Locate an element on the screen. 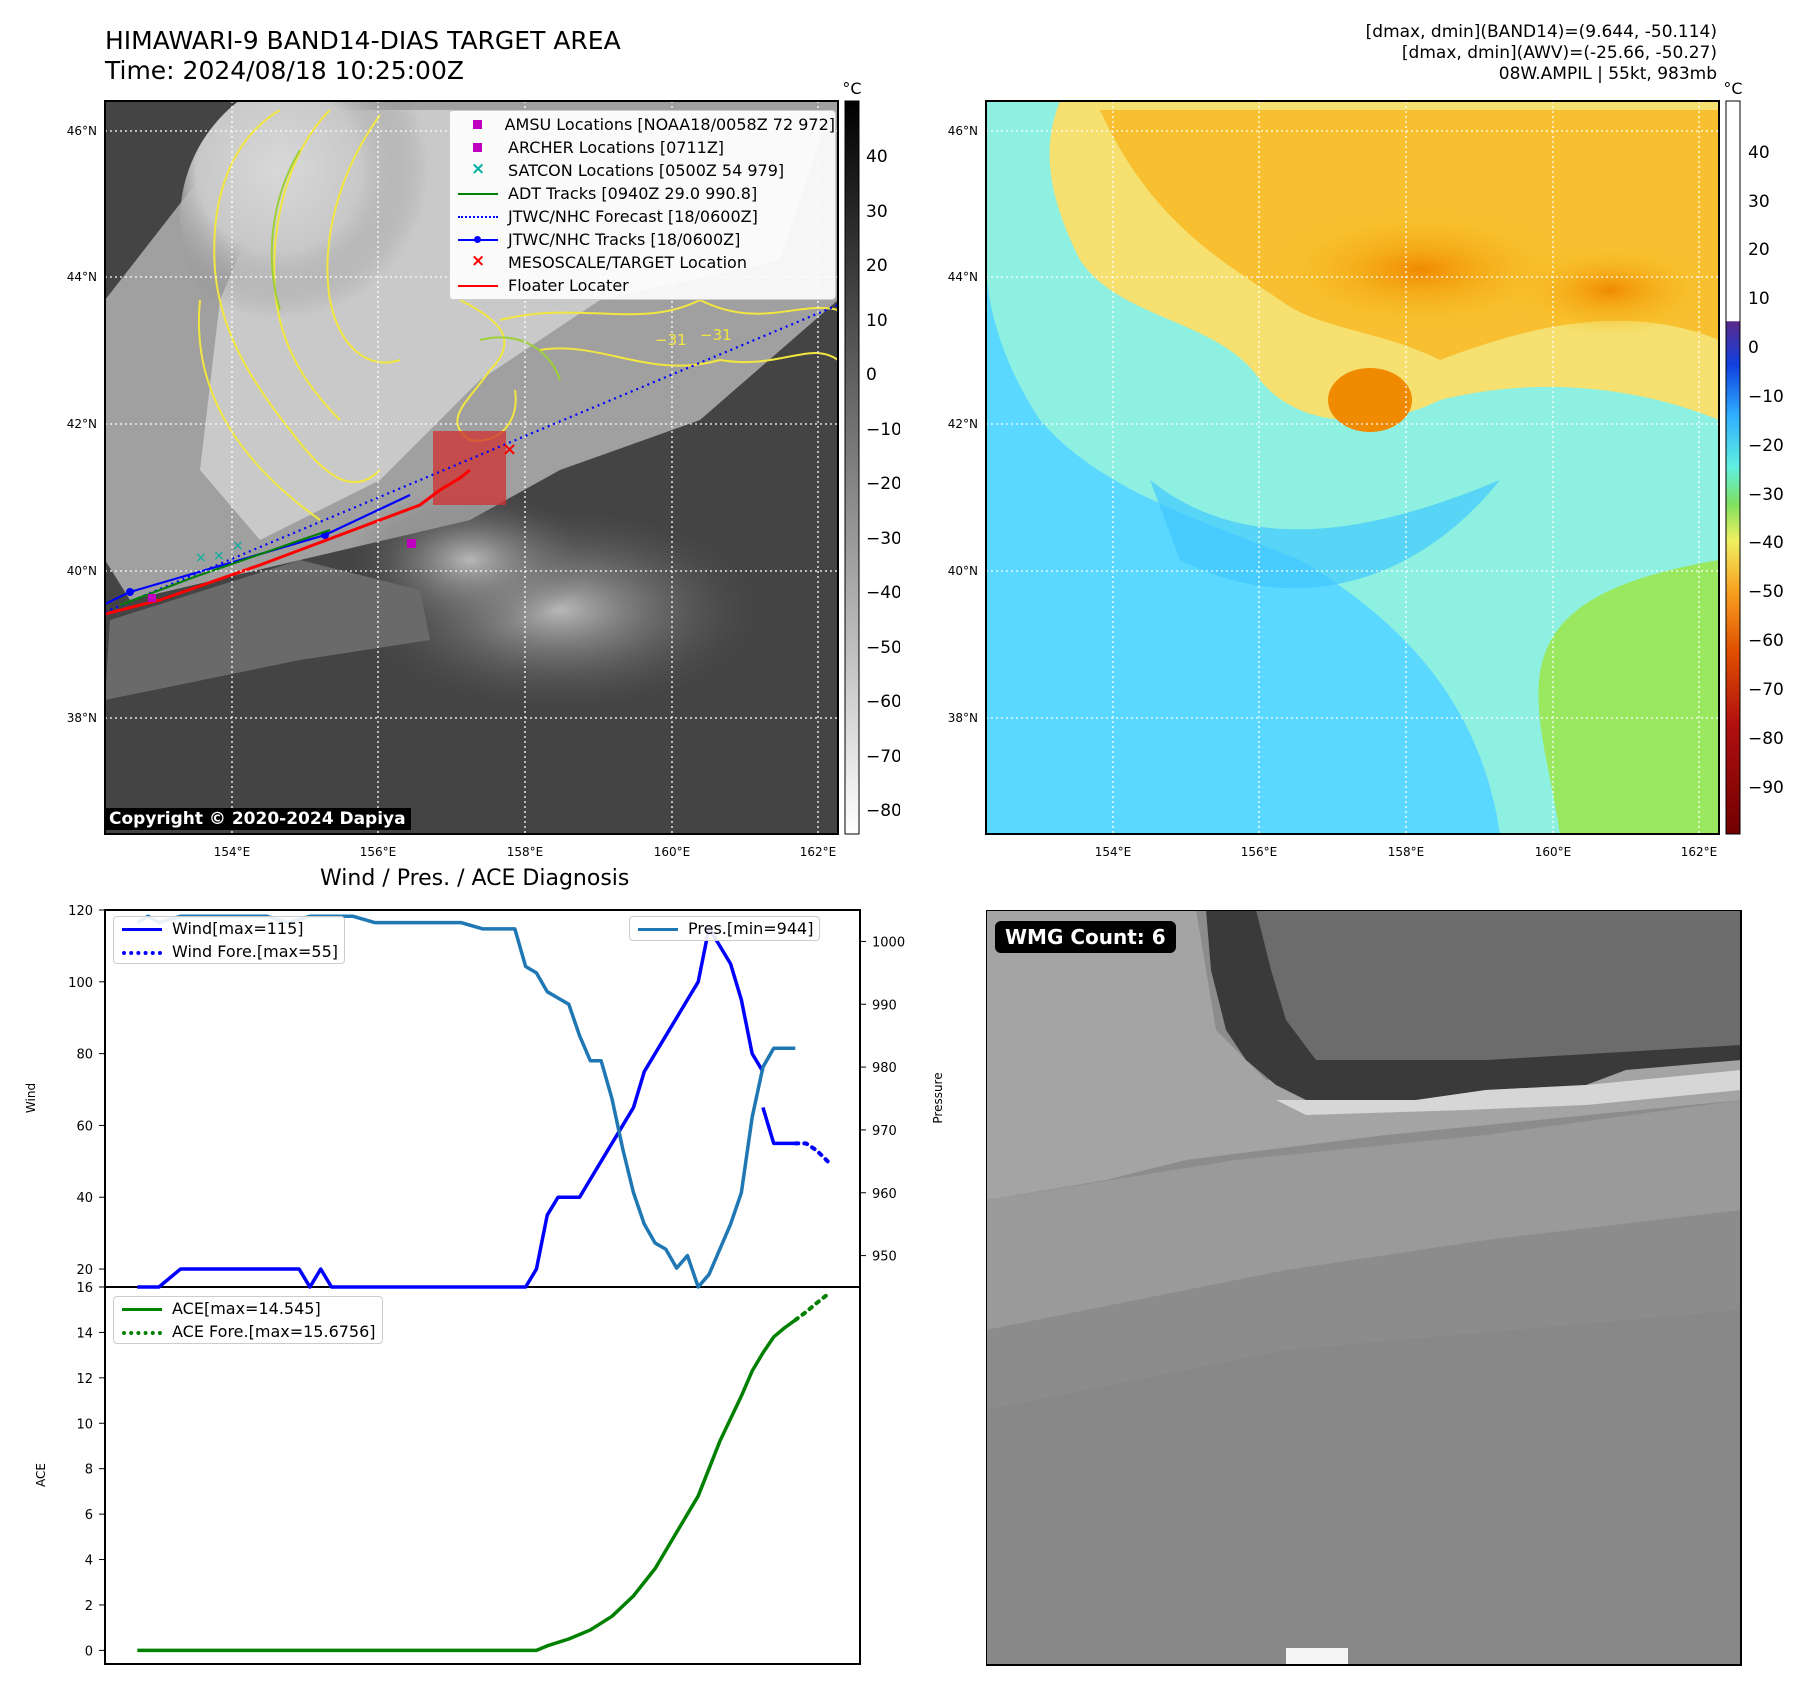 The image size is (1797, 1690). legend-label: AMSU Locations [NOAA18/0058Z 72 972] is located at coordinates (669, 124).